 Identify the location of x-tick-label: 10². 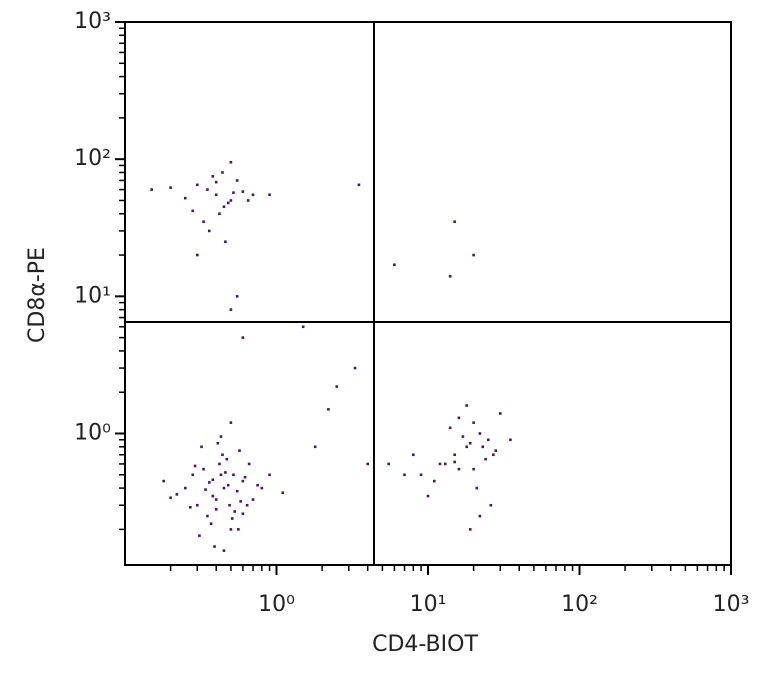
(579, 604).